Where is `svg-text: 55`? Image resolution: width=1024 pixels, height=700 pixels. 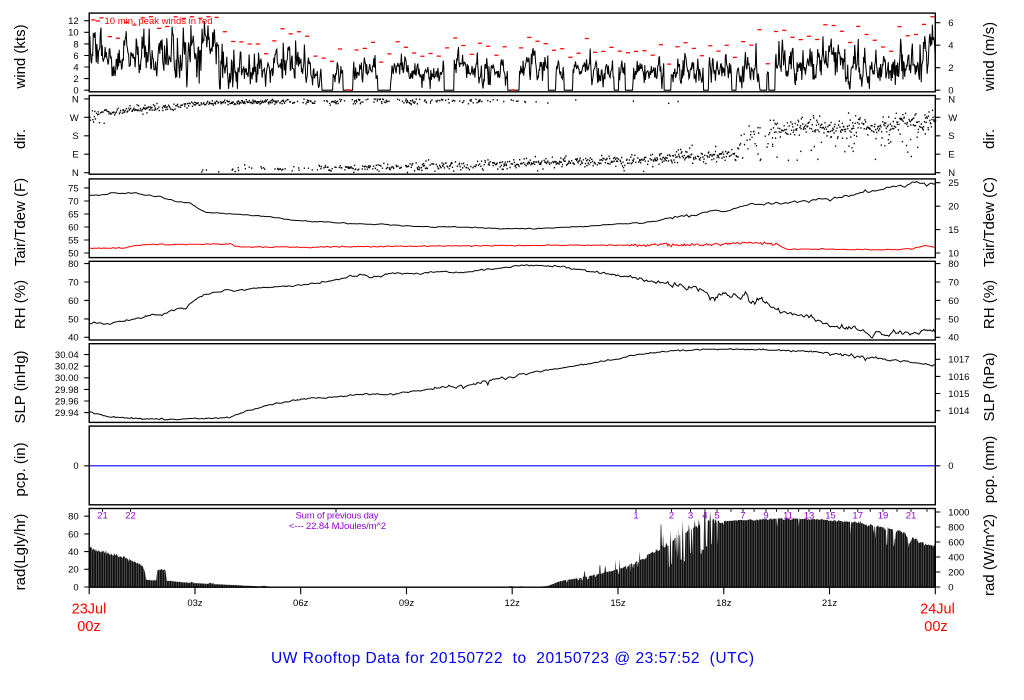
svg-text: 55 is located at coordinates (73, 240).